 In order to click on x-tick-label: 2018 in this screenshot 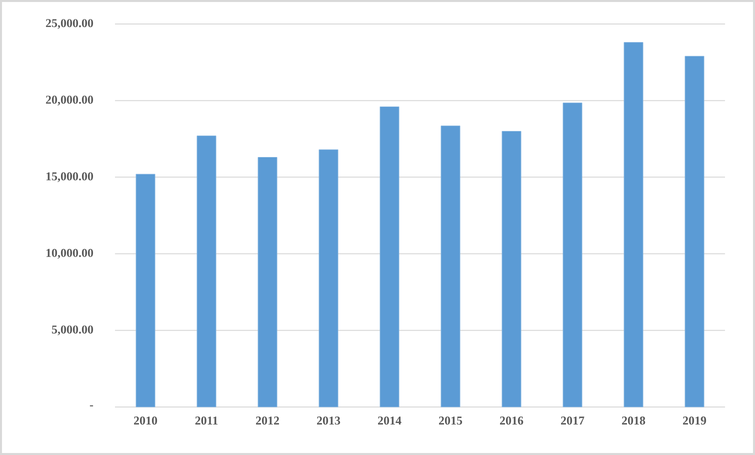, I will do `click(634, 420)`.